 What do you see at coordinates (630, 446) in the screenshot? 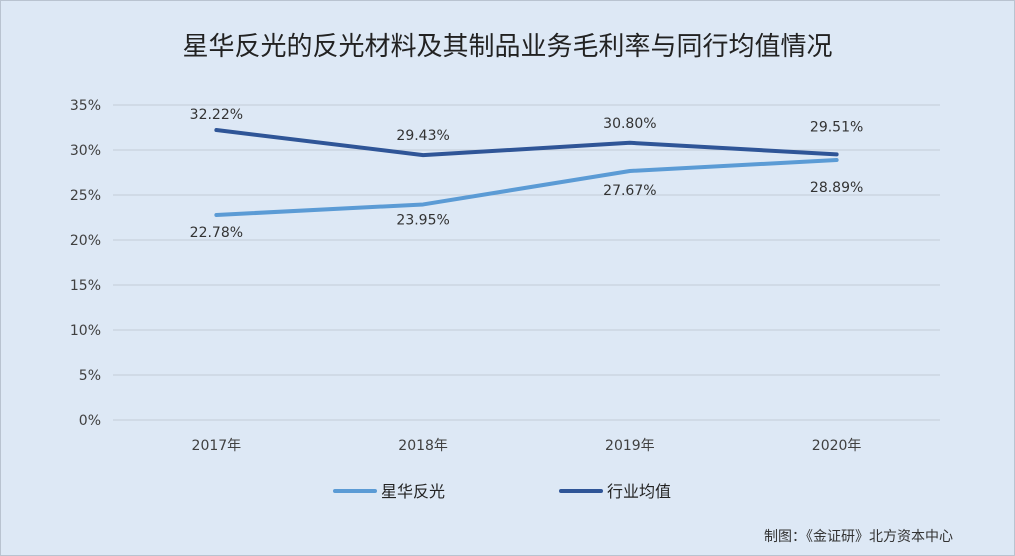
I see `x-tick-label: 2019年` at bounding box center [630, 446].